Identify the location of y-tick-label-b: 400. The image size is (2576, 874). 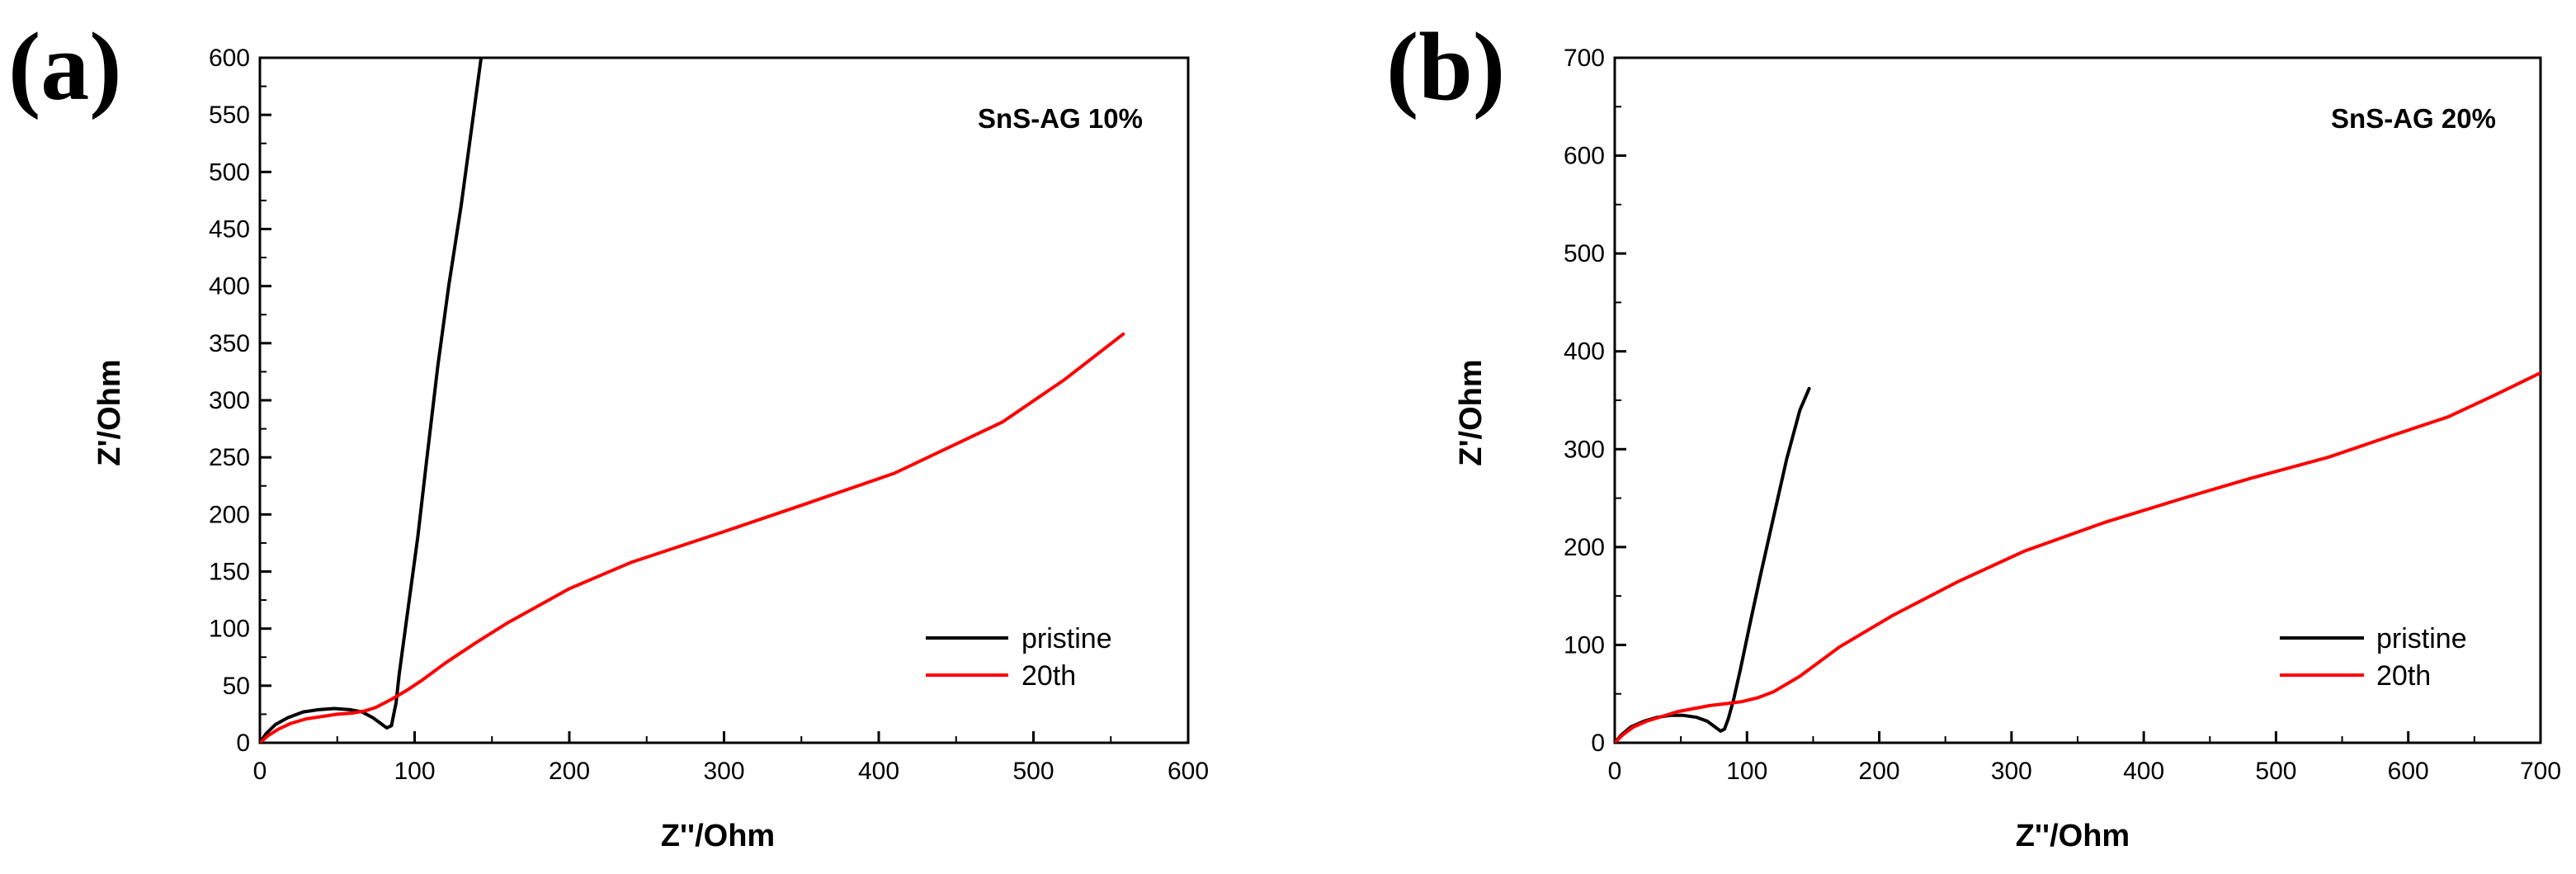
(1584, 352).